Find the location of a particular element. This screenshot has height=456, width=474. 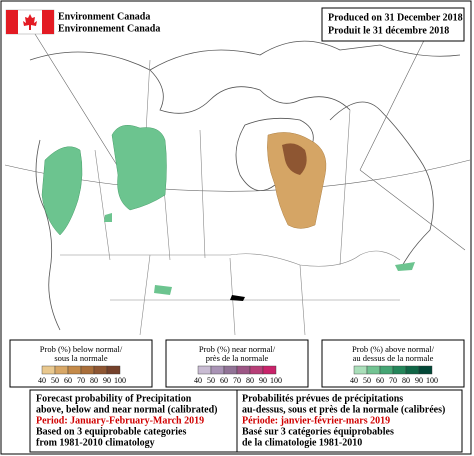

legend-label: Prob (%) above normal/ is located at coordinates (393, 349).